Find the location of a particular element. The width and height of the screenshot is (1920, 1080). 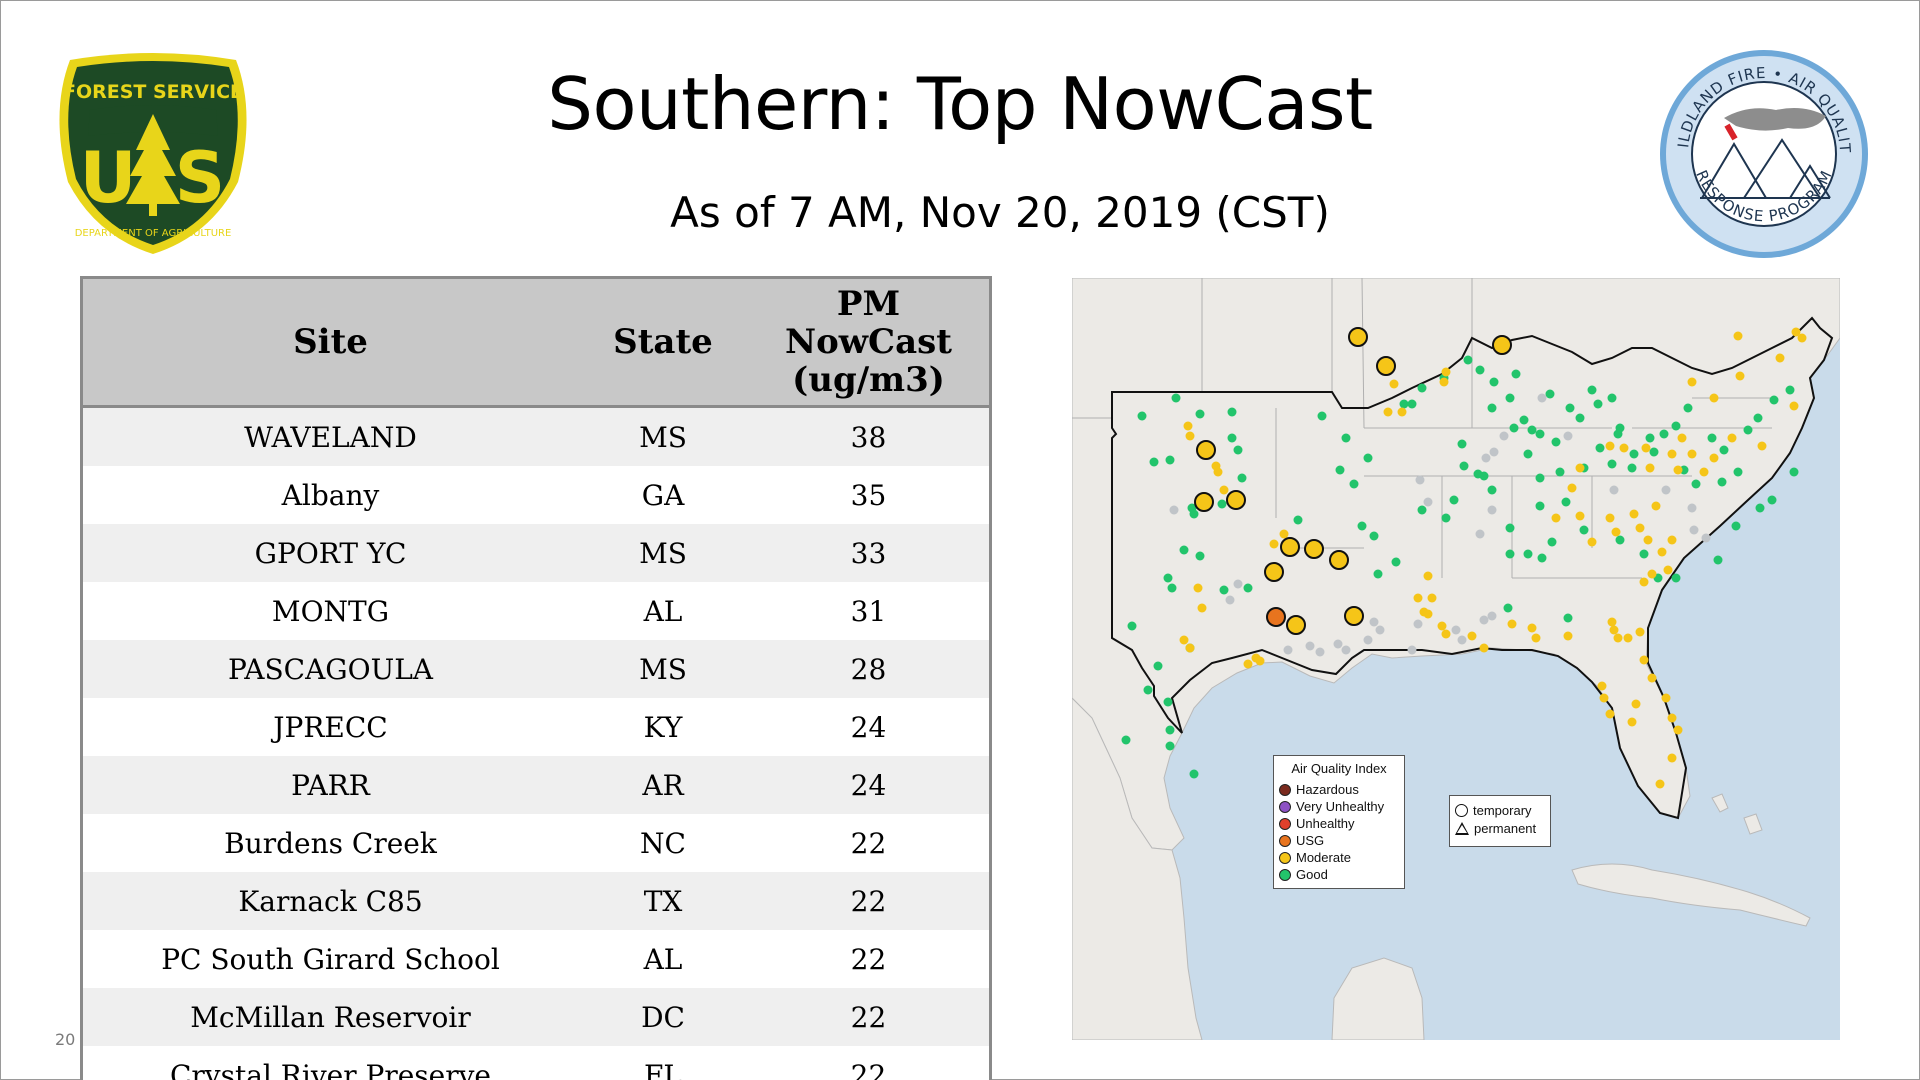

slide-title: Southern: Top NowCast is located at coordinates (960, 104).